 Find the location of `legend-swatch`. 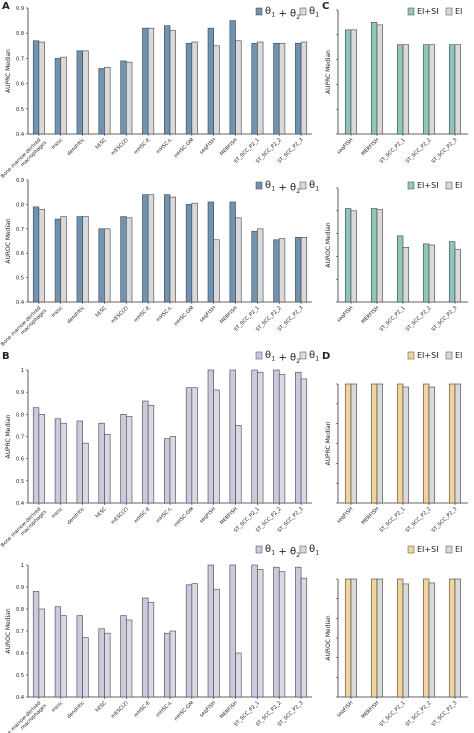

legend-swatch is located at coordinates (411, 11).